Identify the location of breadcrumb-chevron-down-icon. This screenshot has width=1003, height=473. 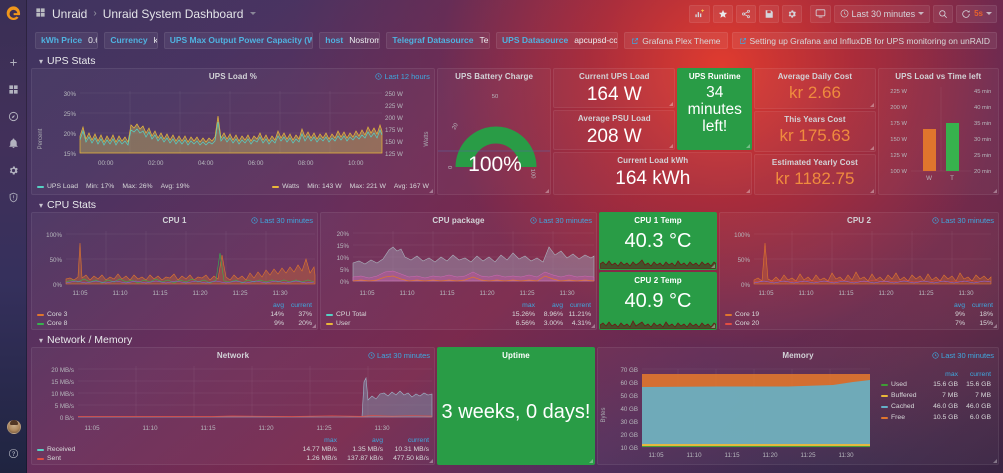
(253, 13).